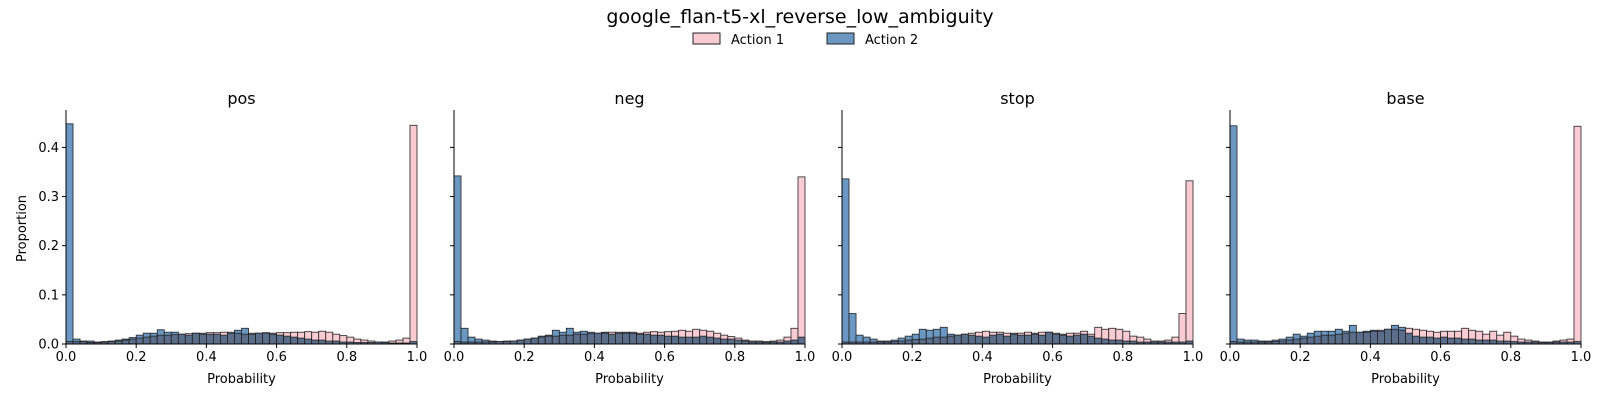  Describe the element at coordinates (912, 357) in the screenshot. I see `x-tick-label: 0.2` at that location.